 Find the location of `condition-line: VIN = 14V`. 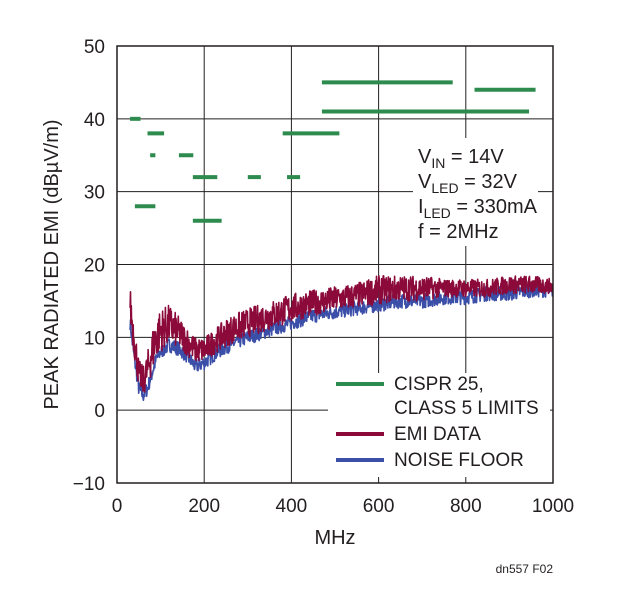

condition-line: VIN = 14V is located at coordinates (461, 158).